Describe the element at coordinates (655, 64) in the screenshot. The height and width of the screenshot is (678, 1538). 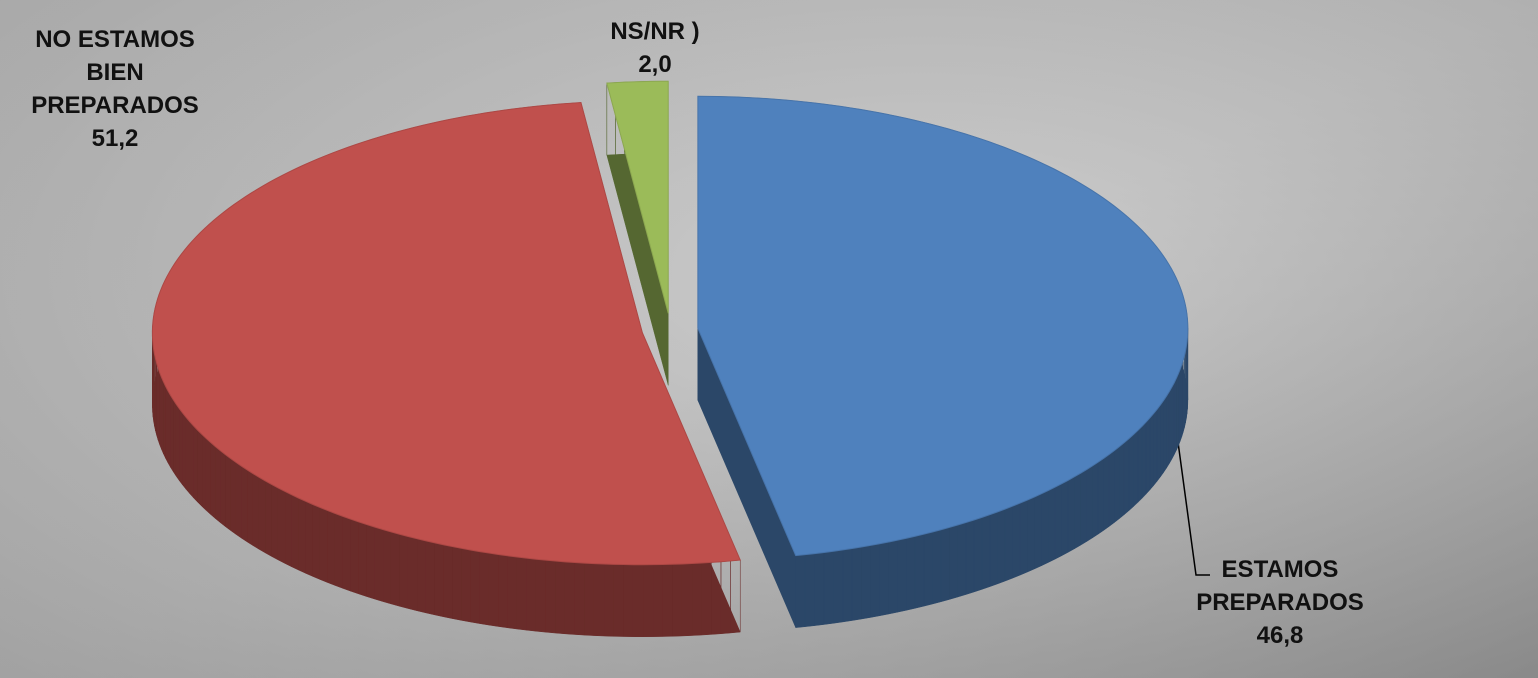
I see `value-label: 2,0` at that location.